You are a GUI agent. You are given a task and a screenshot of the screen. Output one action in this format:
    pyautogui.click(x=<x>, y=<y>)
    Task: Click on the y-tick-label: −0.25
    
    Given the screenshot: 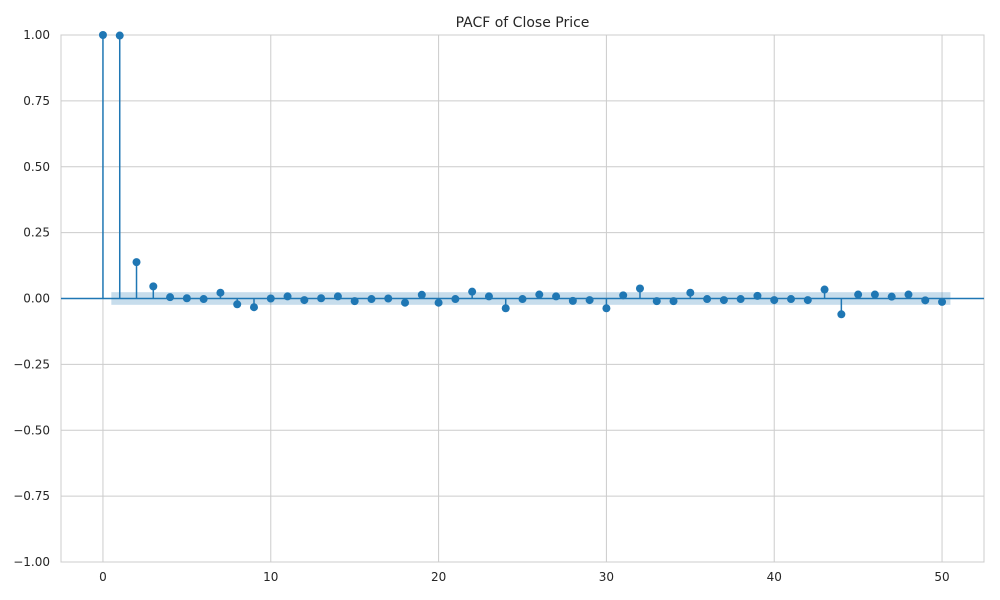 What is the action you would take?
    pyautogui.click(x=31, y=364)
    